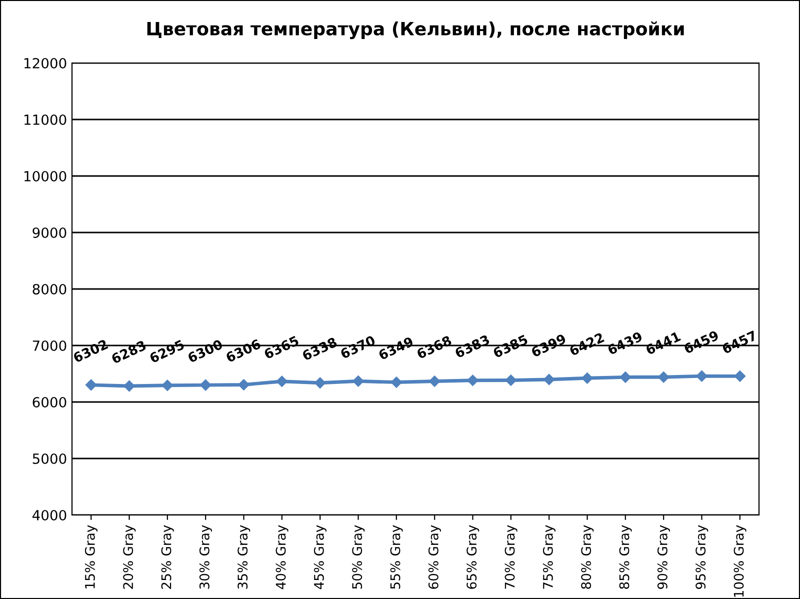 Image resolution: width=800 pixels, height=599 pixels. I want to click on x-tick-label: 50% Gray, so click(358, 557).